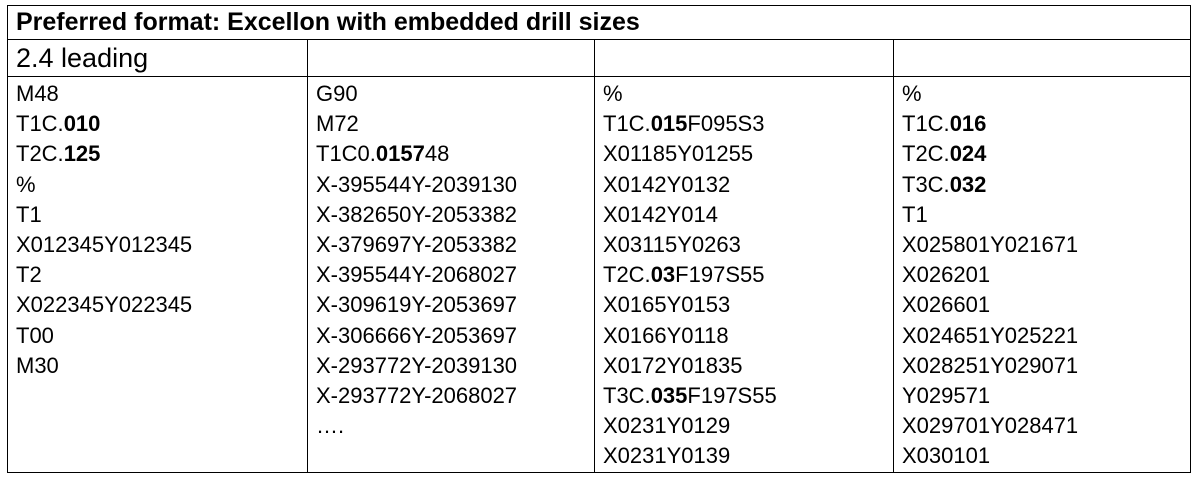  Describe the element at coordinates (82, 124) in the screenshot. I see `drill-size-value: 010` at that location.